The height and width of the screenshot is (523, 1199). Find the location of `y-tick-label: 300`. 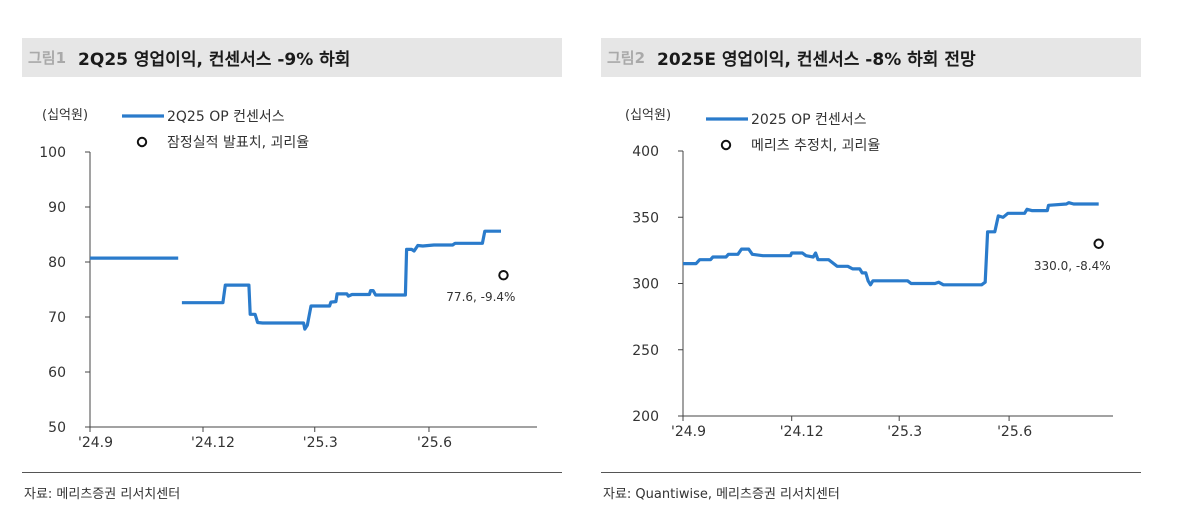

y-tick-label: 300 is located at coordinates (645, 285).